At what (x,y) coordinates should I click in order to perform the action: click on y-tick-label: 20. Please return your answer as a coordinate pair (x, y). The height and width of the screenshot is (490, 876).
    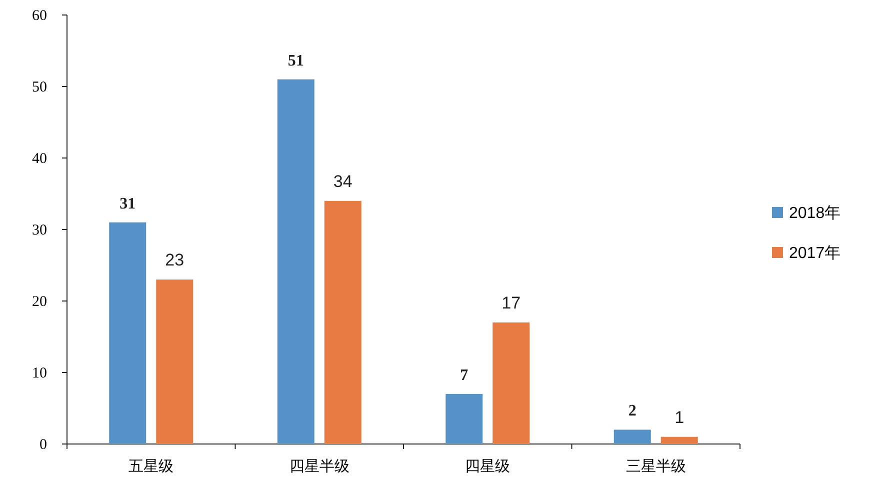
    Looking at the image, I should click on (39, 302).